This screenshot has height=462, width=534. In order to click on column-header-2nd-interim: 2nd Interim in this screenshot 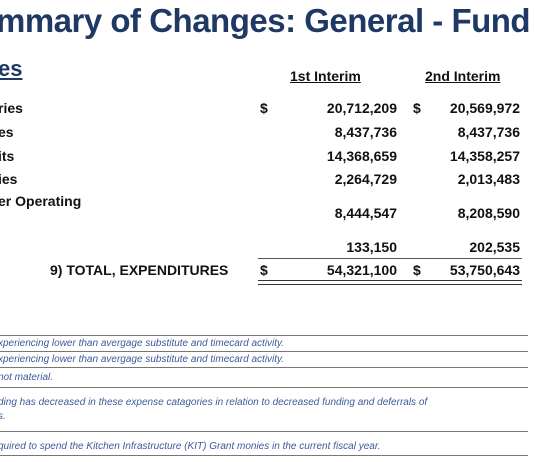, I will do `click(463, 76)`.